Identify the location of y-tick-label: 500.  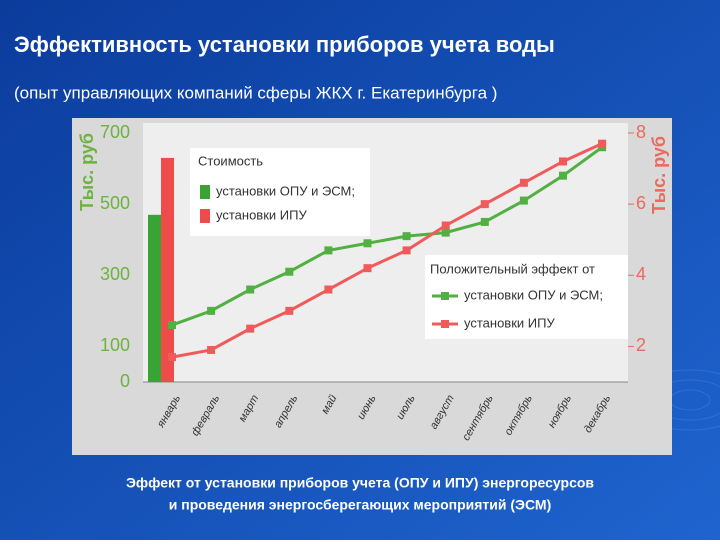
(115, 203).